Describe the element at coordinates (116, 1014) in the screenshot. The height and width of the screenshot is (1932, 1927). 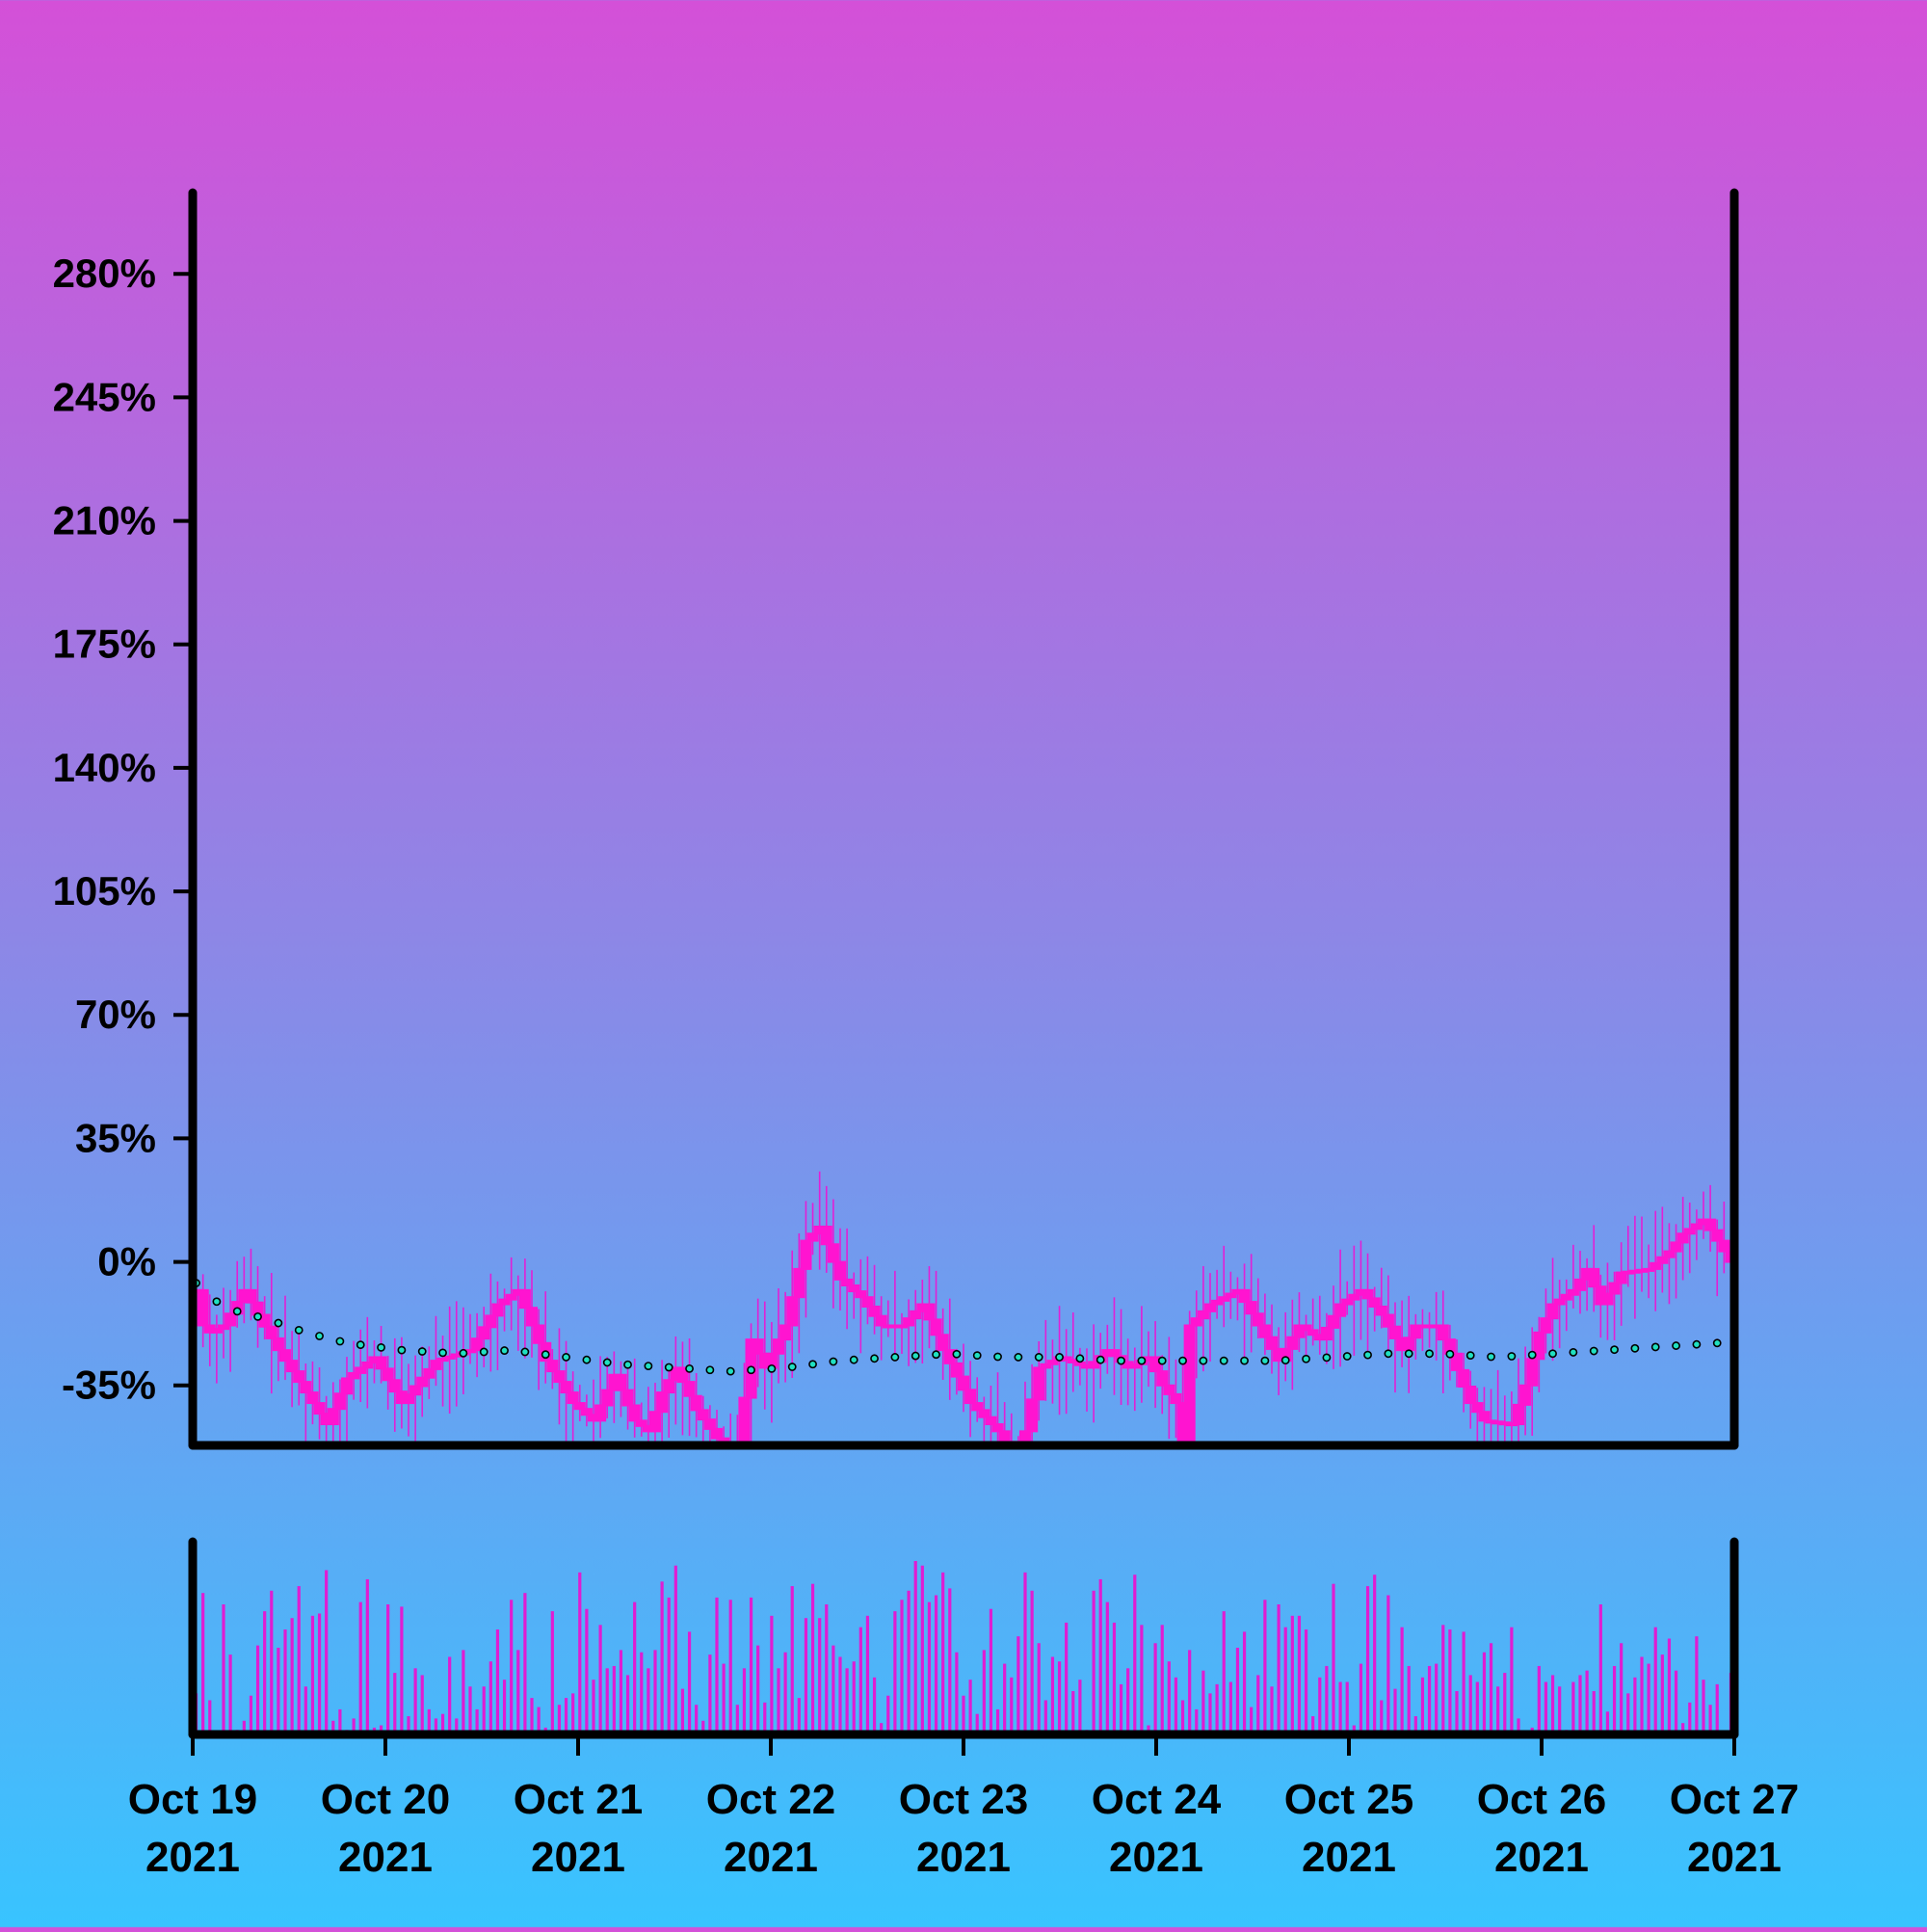
I see `y-tick-label: 70%` at that location.